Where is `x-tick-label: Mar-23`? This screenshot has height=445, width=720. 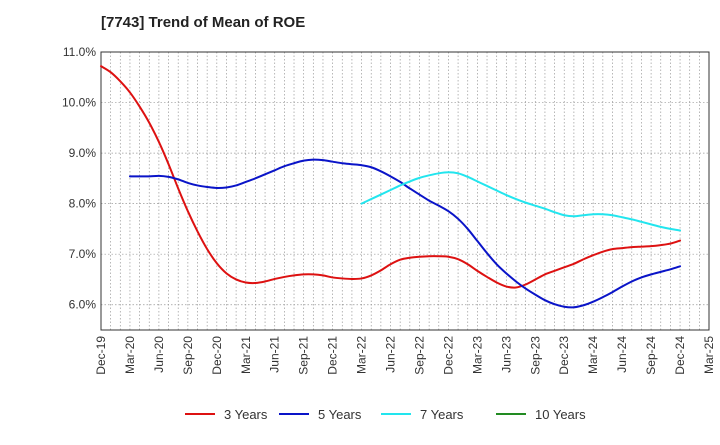 x-tick-label: Mar-23 is located at coordinates (477, 355).